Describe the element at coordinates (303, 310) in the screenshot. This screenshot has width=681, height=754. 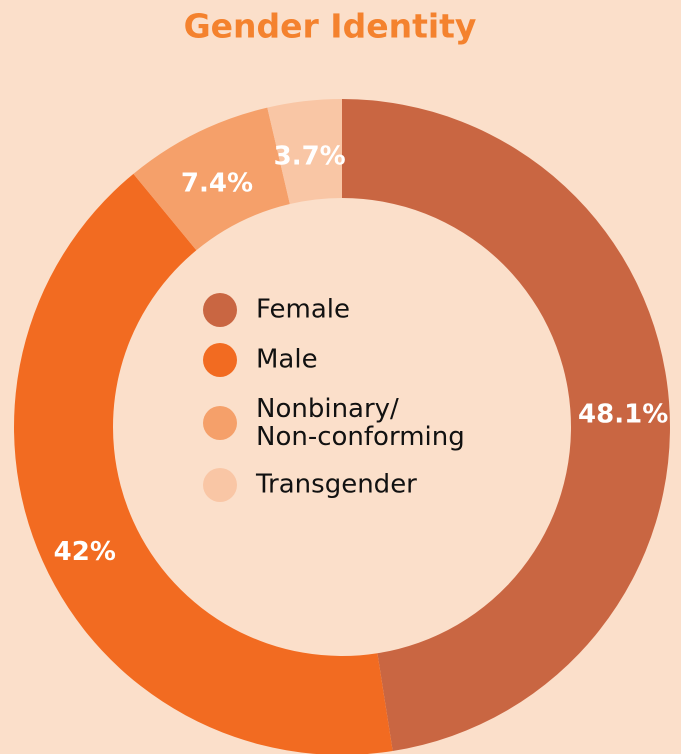
I see `legend-label: Female` at that location.